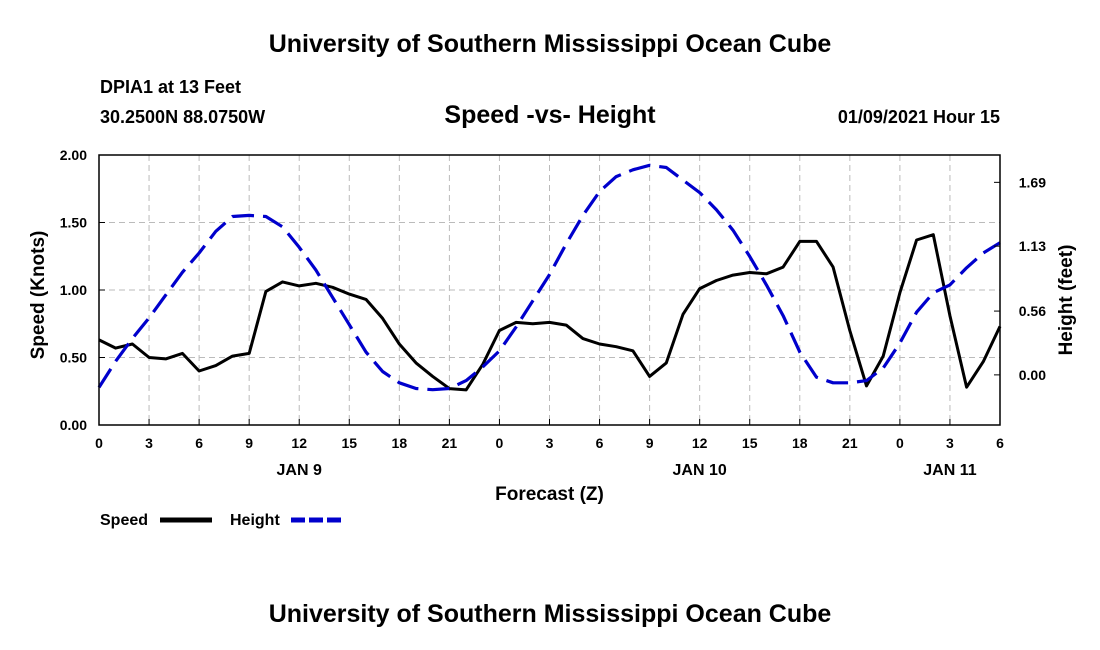 This screenshot has height=650, width=1100. What do you see at coordinates (700, 470) in the screenshot?
I see `date-label: JAN 10` at bounding box center [700, 470].